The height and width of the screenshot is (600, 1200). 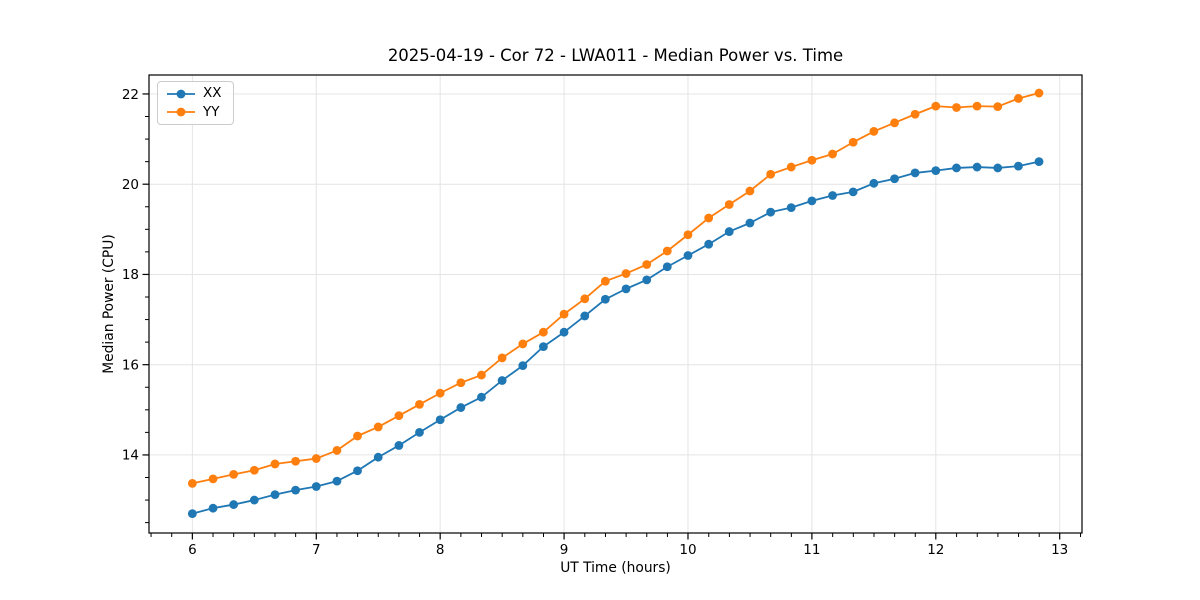 I want to click on y-tick-label: 14, so click(x=130, y=456).